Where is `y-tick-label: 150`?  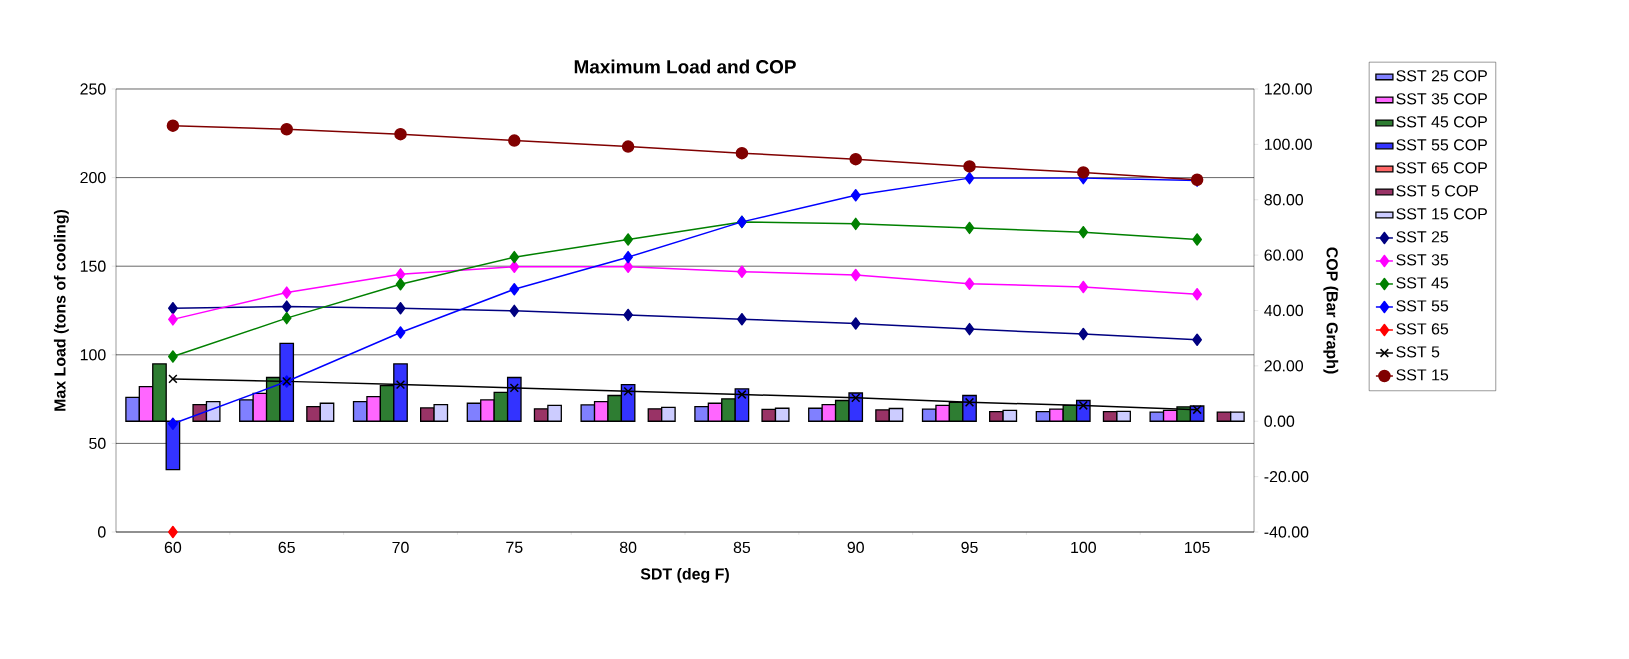 y-tick-label: 150 is located at coordinates (93, 266).